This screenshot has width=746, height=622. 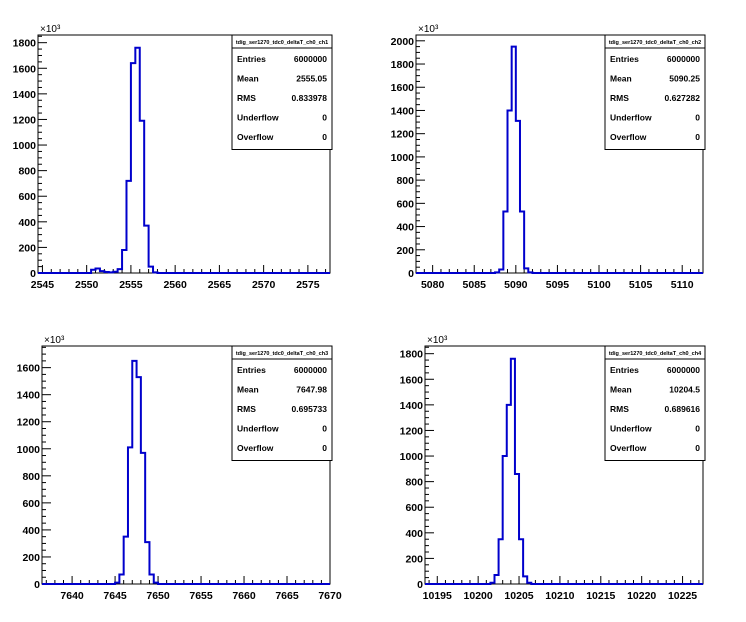 What do you see at coordinates (641, 596) in the screenshot?
I see `x-tick-label: 10220` at bounding box center [641, 596].